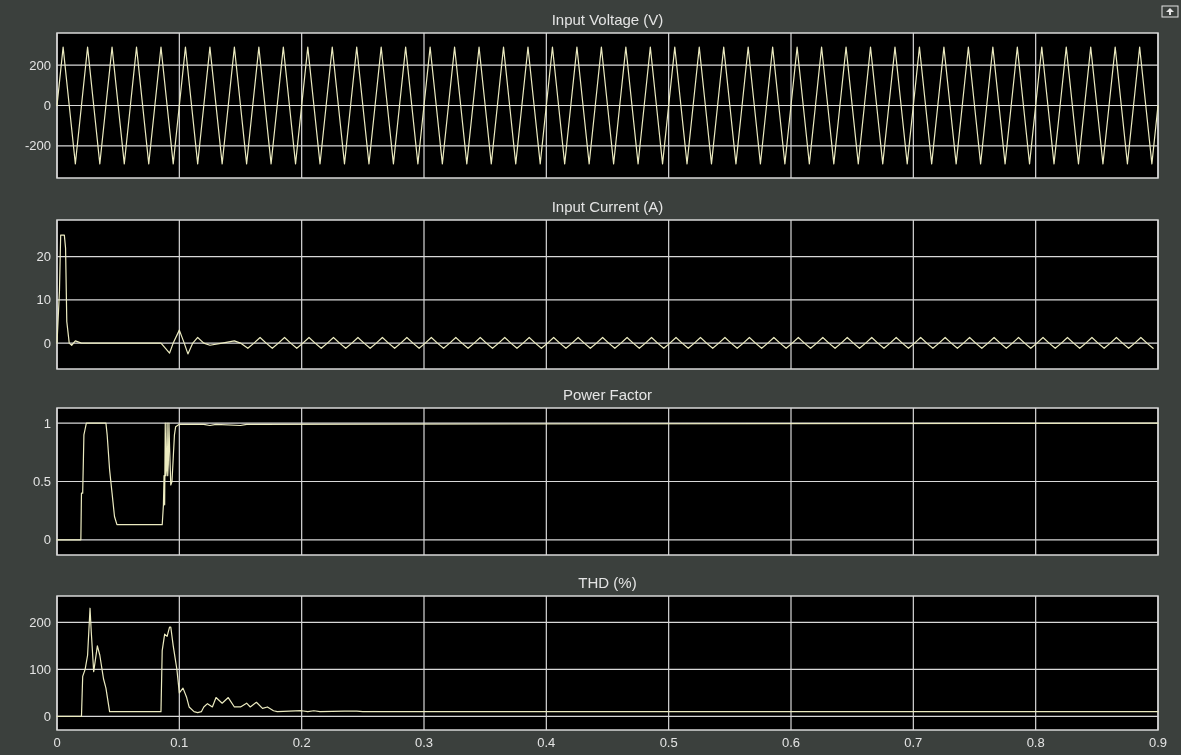 The height and width of the screenshot is (755, 1181). What do you see at coordinates (47, 423) in the screenshot?
I see `y-tick-label: 1` at bounding box center [47, 423].